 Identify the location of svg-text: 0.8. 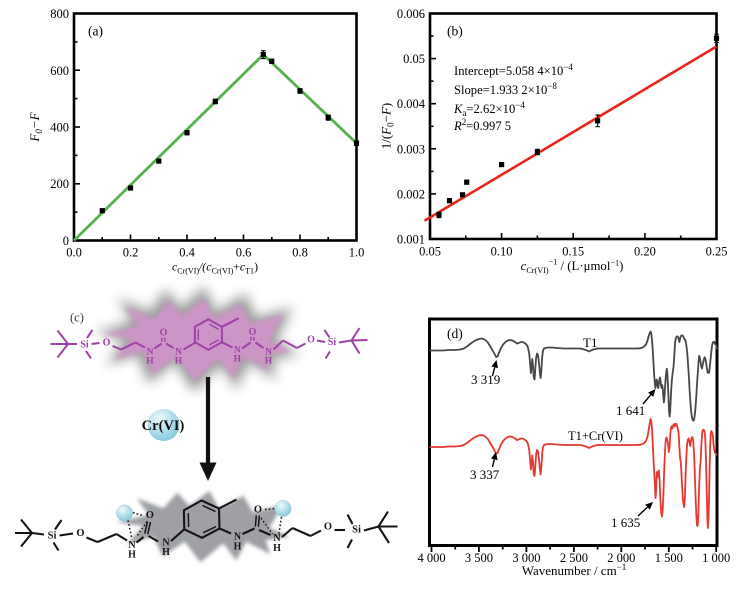
(300, 252).